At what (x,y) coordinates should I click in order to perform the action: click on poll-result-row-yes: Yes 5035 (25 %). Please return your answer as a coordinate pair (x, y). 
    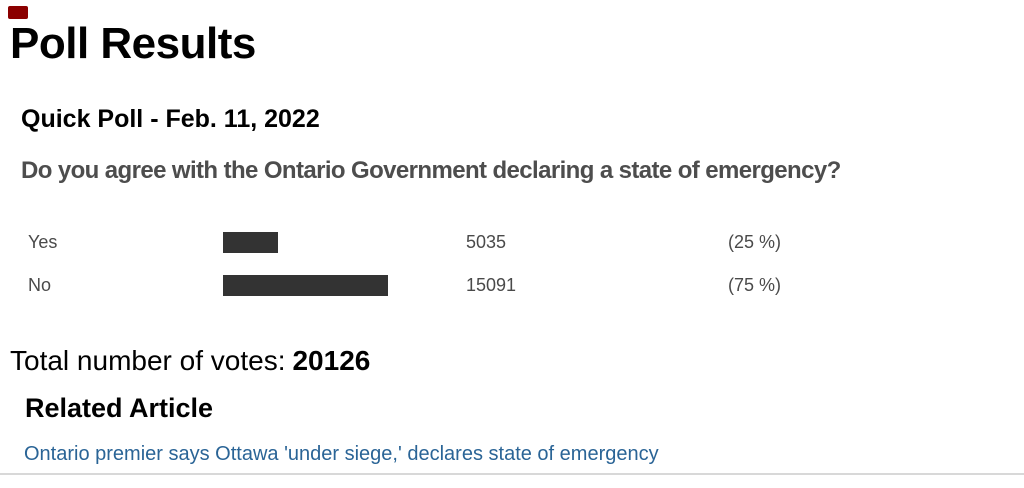
    Looking at the image, I should click on (512, 242).